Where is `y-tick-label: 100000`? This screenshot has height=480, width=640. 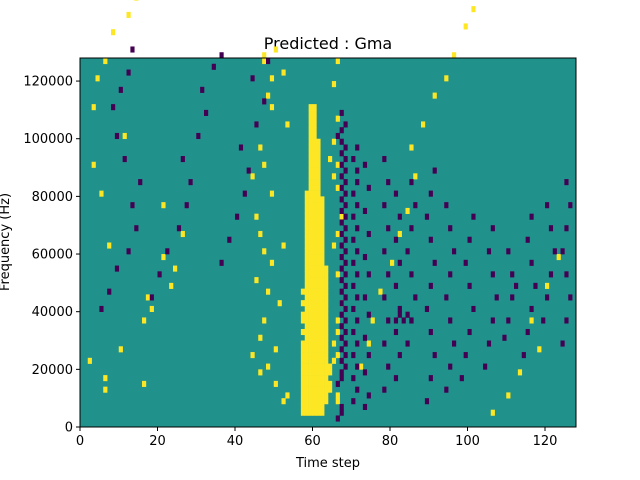
y-tick-label: 100000 is located at coordinates (48, 139).